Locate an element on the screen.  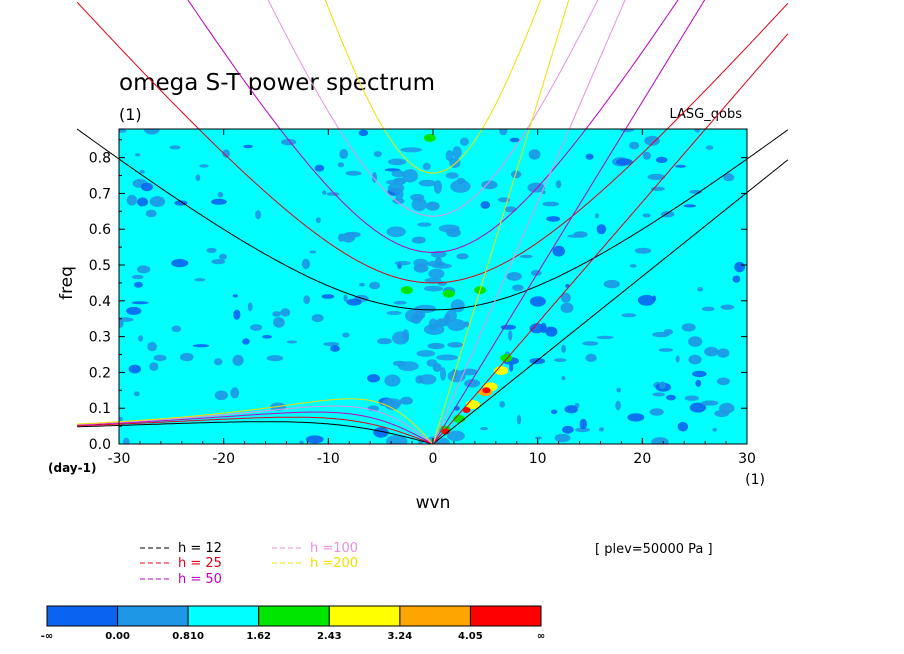
inertia-gravity-curve is located at coordinates (433, 108).